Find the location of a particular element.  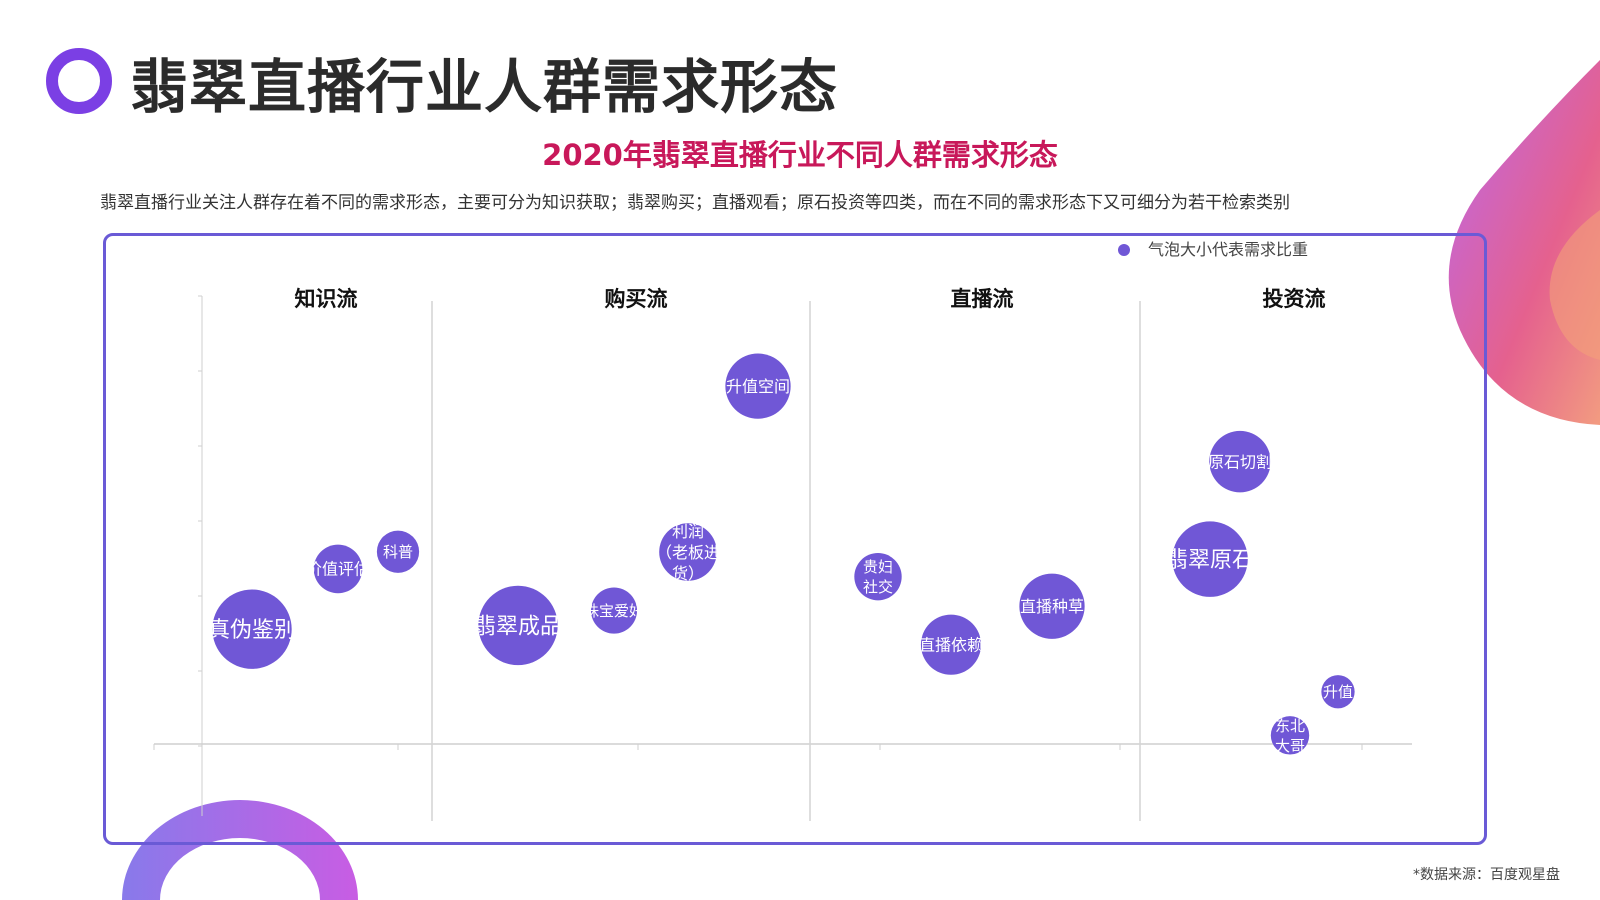

bubble-label: 原石切割 is located at coordinates (1240, 461).